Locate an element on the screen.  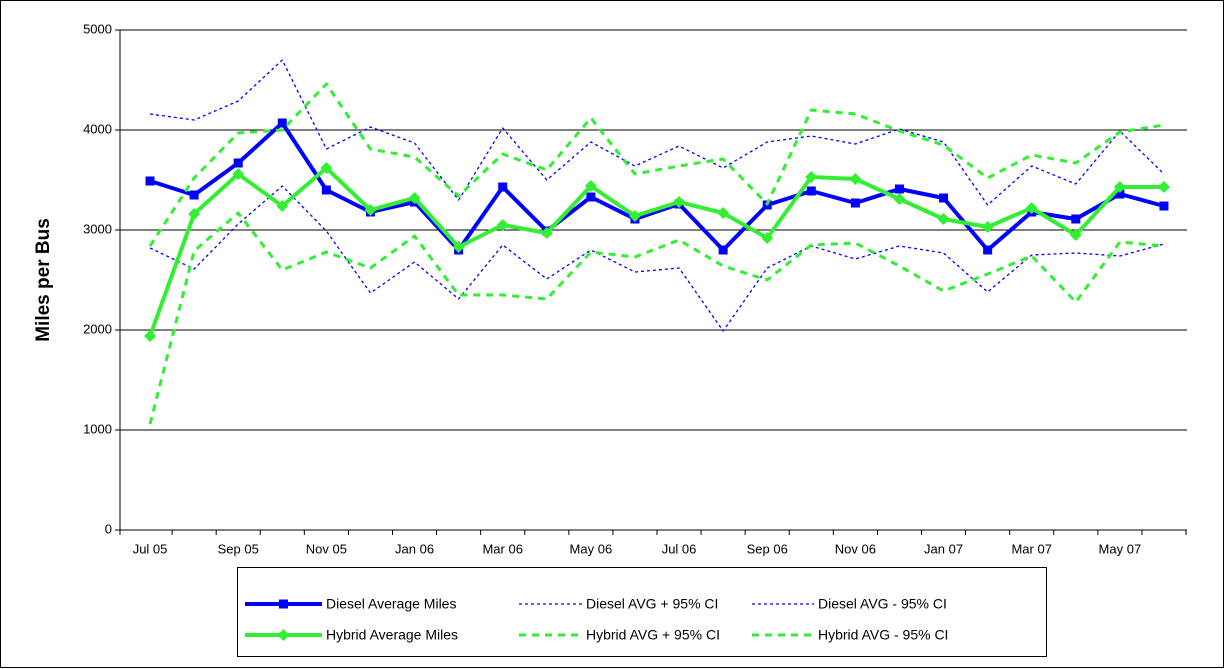
x-tick-label: Jan 06 is located at coordinates (414, 548).